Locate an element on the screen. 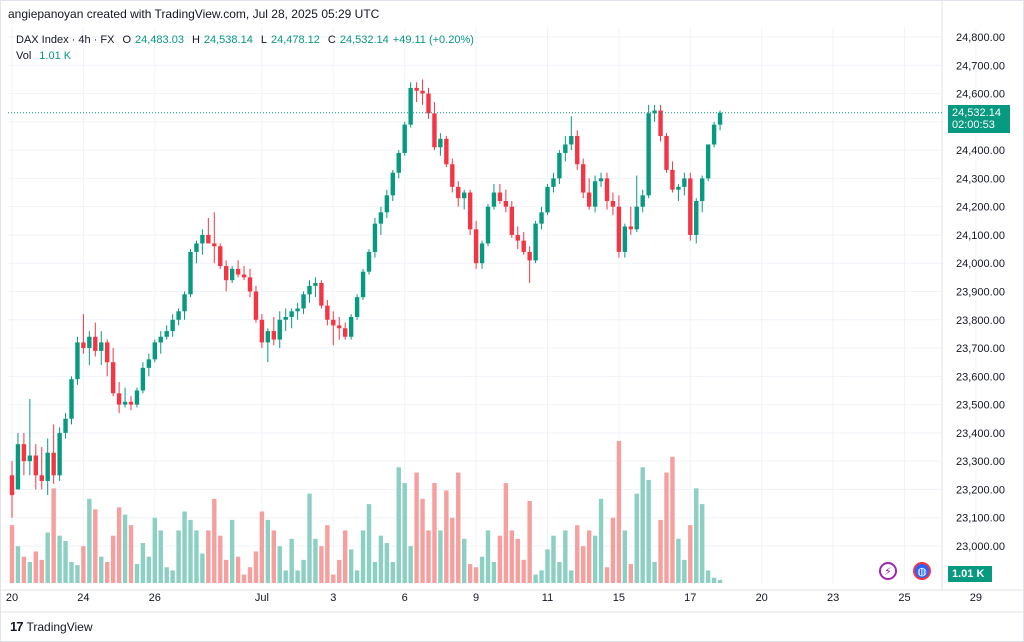 This screenshot has width=1024, height=642. vol-label: Vol is located at coordinates (24, 56).